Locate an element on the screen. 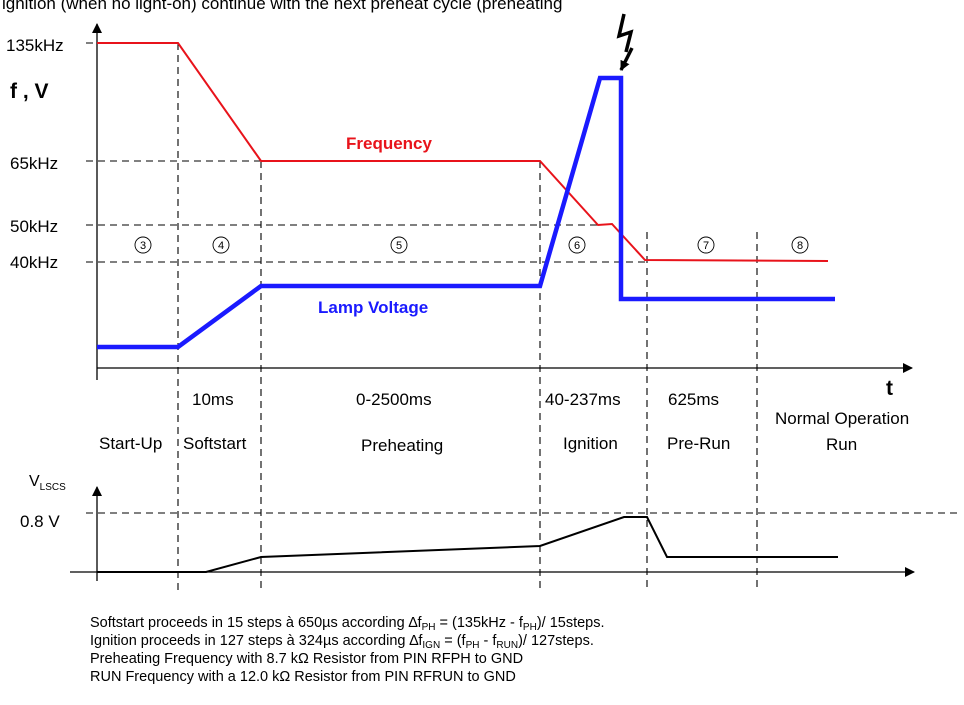 This screenshot has height=705, width=964. svg-text: 8 is located at coordinates (800, 246).